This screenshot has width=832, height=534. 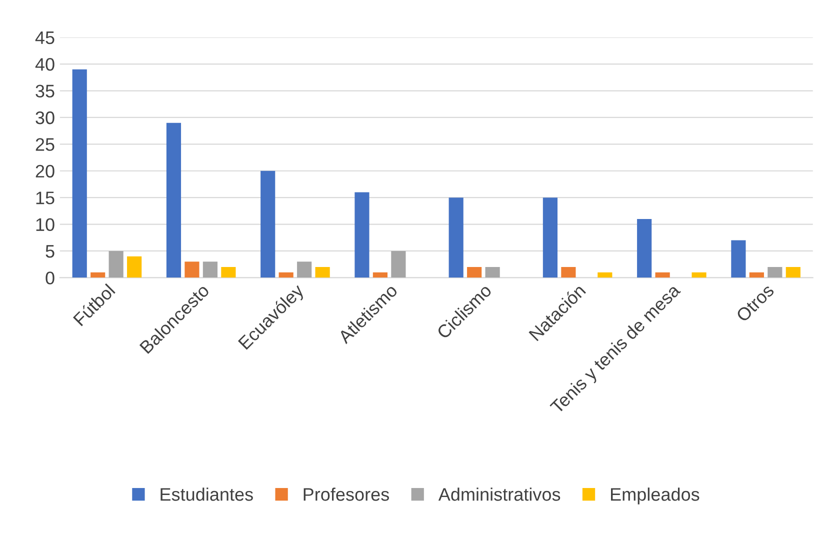 What do you see at coordinates (346, 494) in the screenshot?
I see `legend-label: Profesores` at bounding box center [346, 494].